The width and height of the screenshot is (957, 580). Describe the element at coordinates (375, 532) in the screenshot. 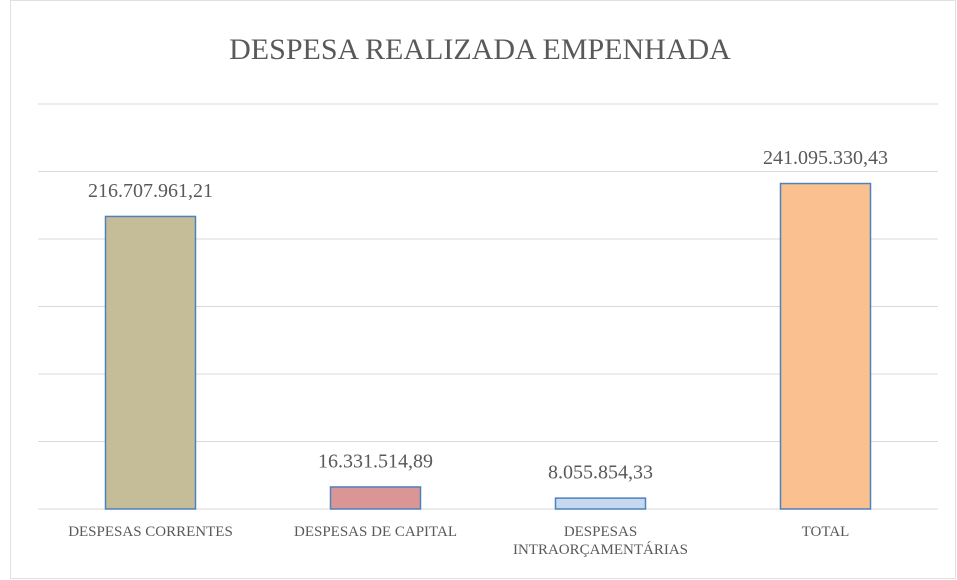

I see `x-tick-label: DESPESAS DE CAPITAL` at that location.